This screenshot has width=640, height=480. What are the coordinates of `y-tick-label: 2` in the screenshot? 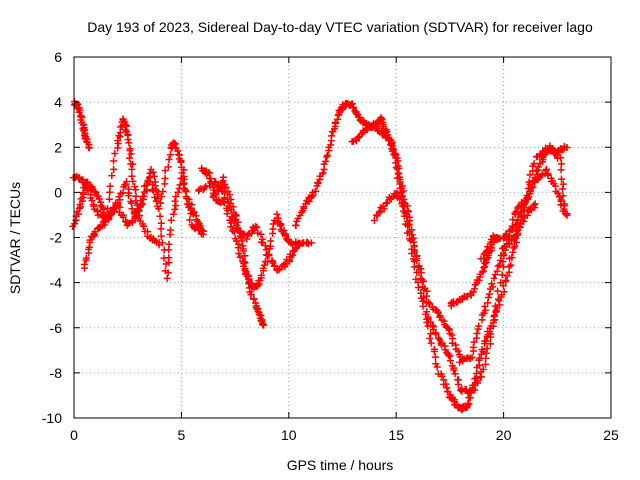 It's located at (58, 147).